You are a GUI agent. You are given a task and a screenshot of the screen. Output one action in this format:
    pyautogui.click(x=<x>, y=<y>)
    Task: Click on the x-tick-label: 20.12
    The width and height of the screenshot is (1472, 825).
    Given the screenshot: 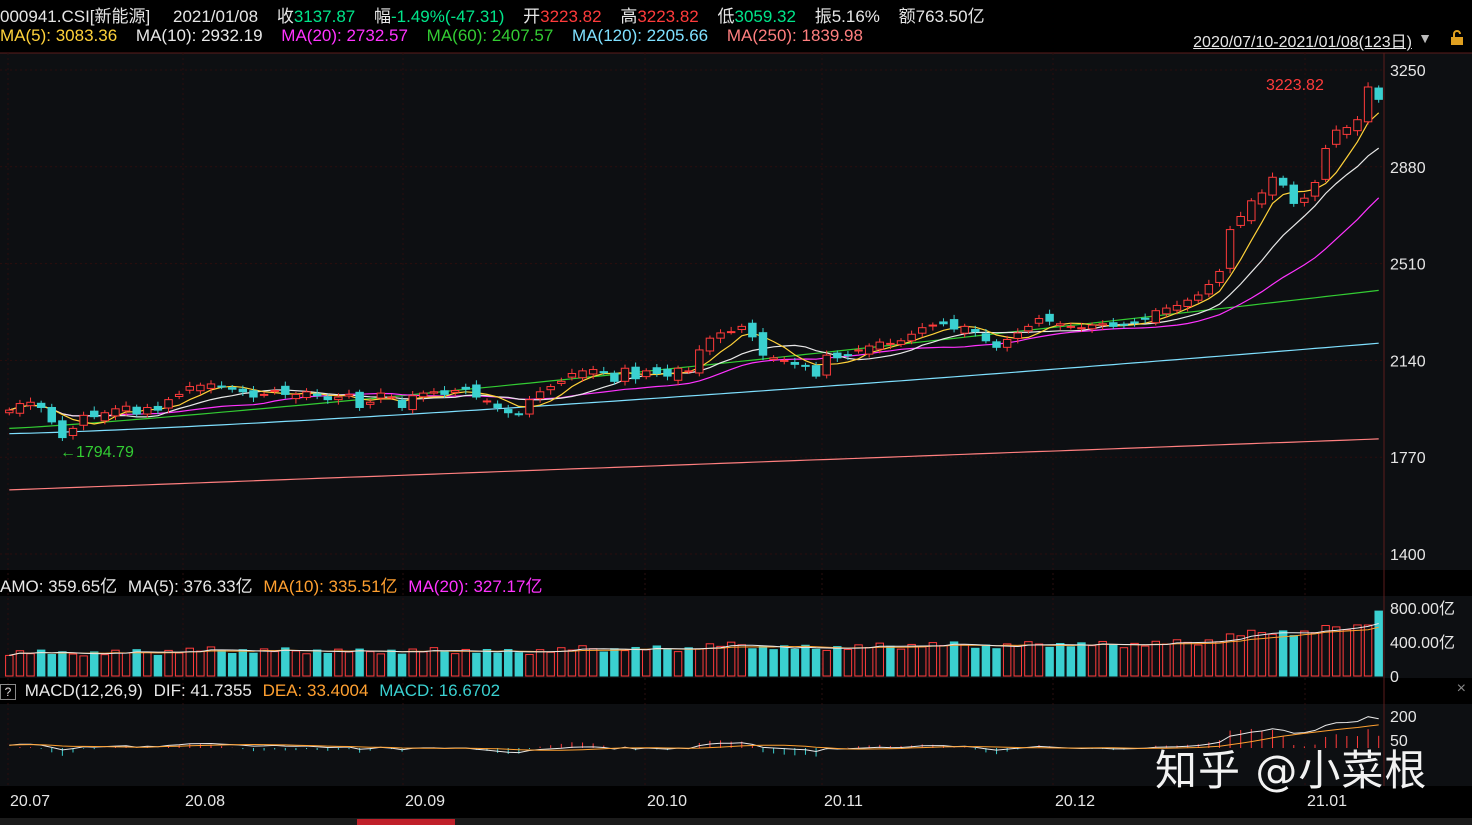 What is the action you would take?
    pyautogui.click(x=1075, y=801)
    